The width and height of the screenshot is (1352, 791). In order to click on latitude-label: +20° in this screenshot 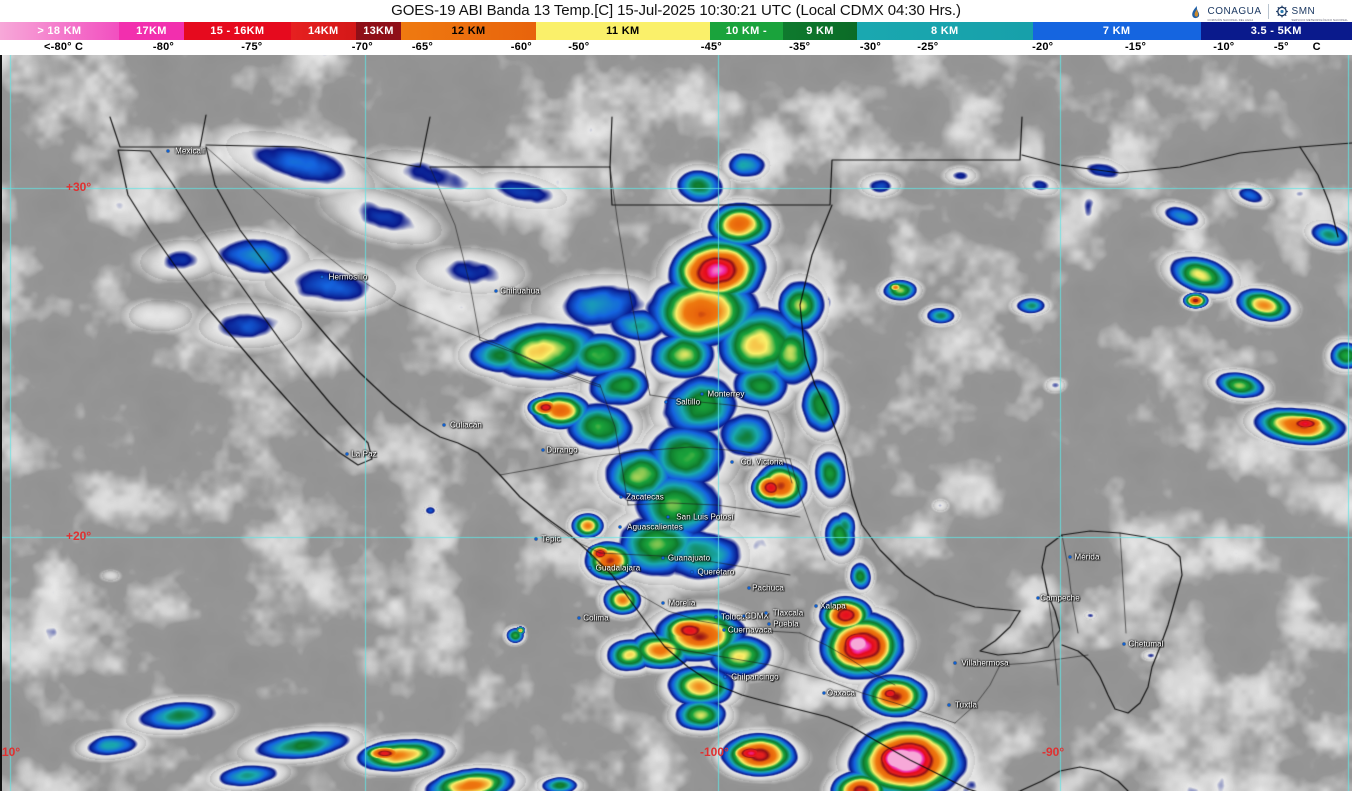, I will do `click(79, 536)`.